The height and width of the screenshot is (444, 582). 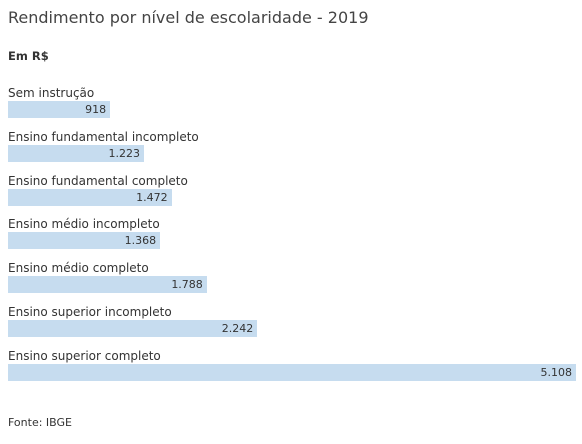 I want to click on bar-row: Ensino médio completo 1.788, so click(x=292, y=277).